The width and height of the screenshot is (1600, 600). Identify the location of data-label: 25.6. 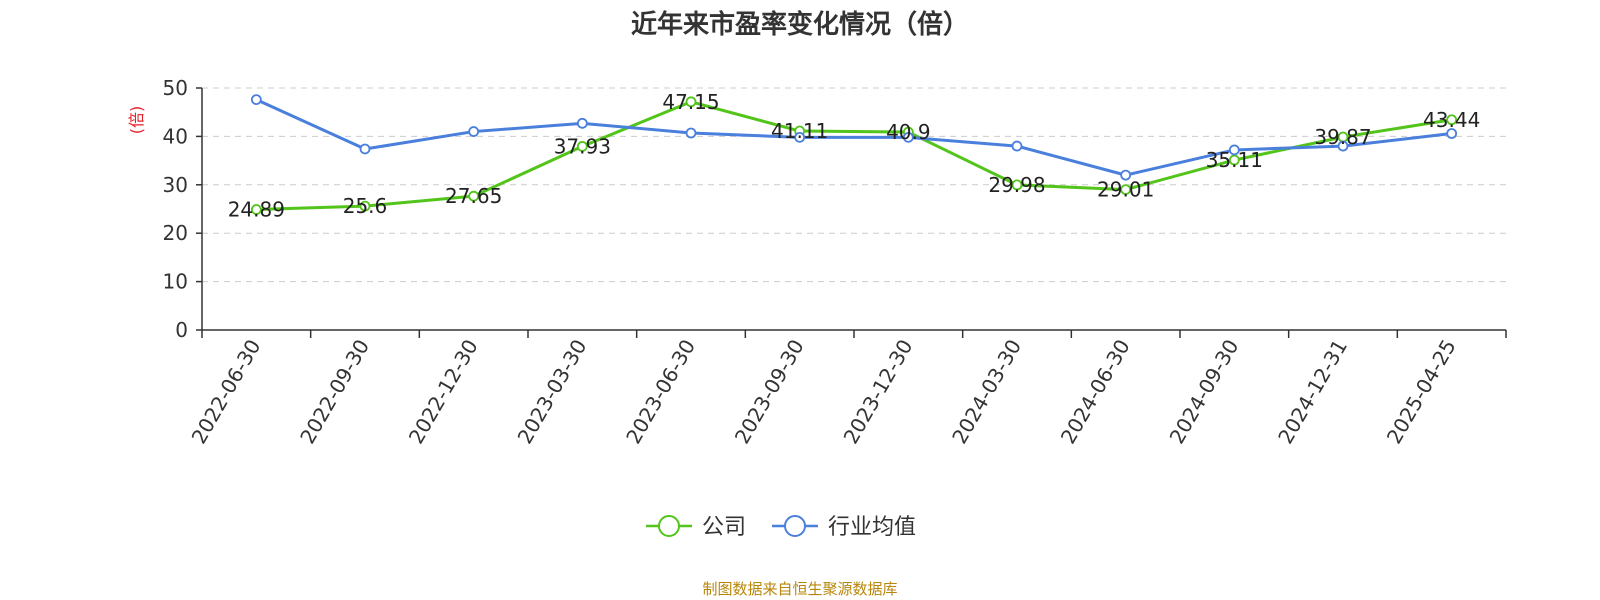
(365, 206).